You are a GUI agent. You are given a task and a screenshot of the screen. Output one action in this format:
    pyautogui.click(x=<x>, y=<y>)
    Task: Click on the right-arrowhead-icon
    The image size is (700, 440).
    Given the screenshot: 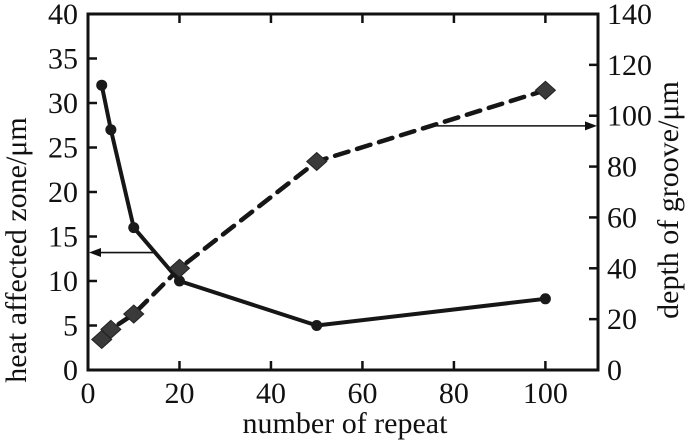 What is the action you would take?
    pyautogui.click(x=591, y=126)
    